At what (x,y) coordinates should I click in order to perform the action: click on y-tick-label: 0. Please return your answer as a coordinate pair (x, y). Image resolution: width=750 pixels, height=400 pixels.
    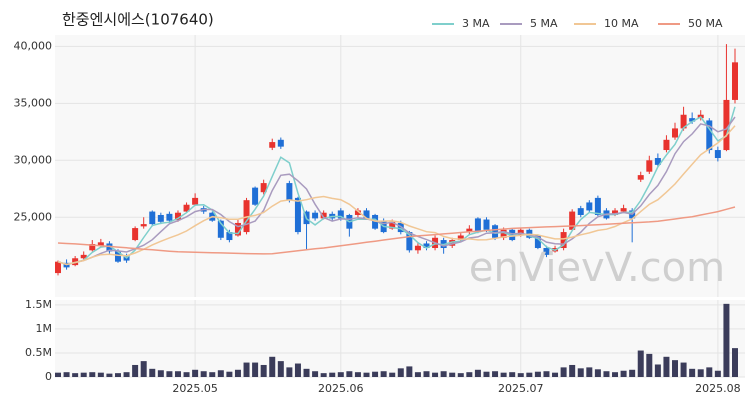
    Looking at the image, I should click on (48, 376).